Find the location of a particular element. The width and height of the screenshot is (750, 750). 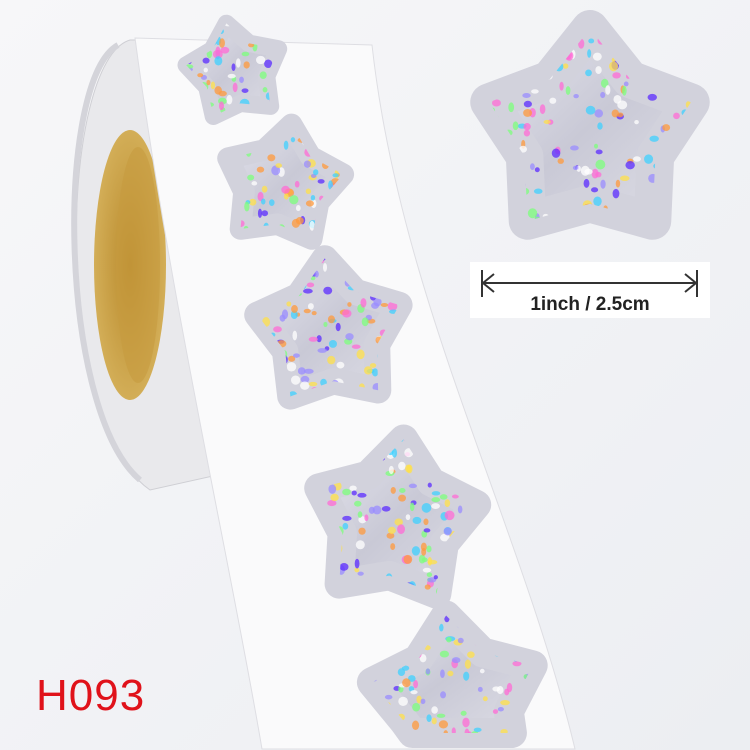

product-code-label: H093 is located at coordinates (91, 695).